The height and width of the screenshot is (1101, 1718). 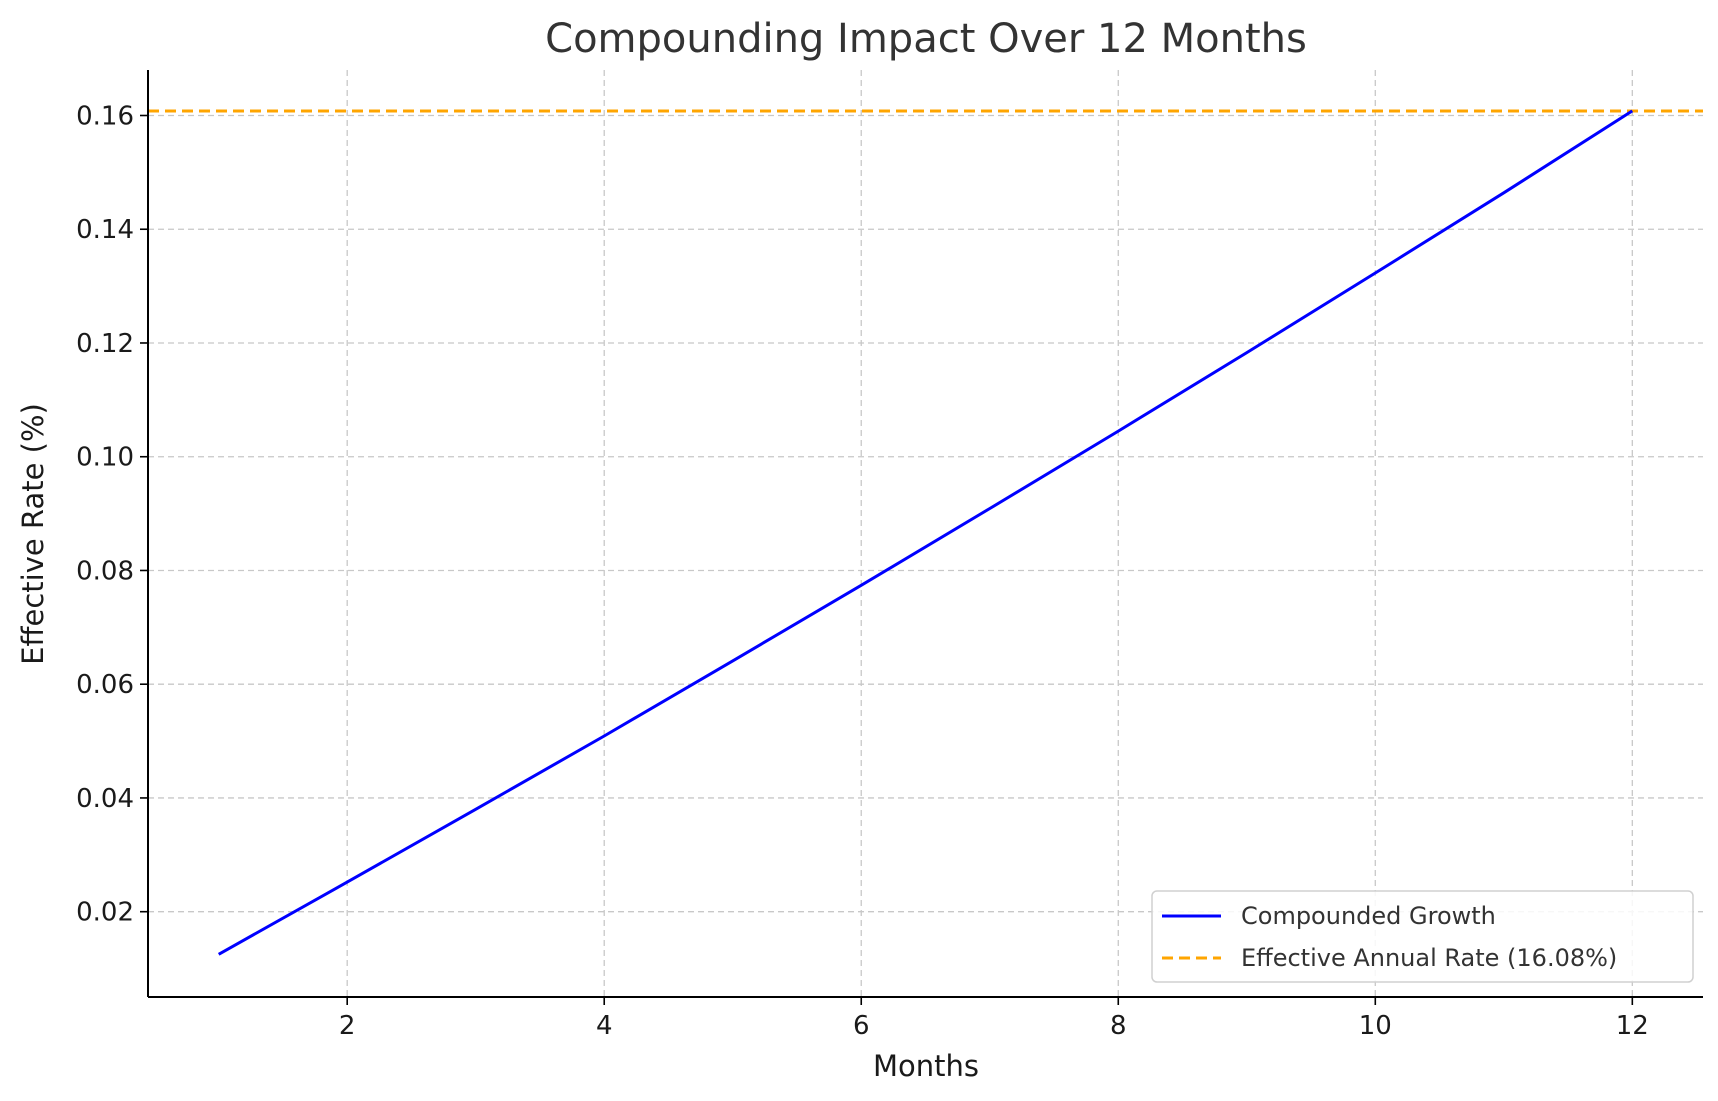 What do you see at coordinates (604, 1026) in the screenshot?
I see `x-tick-label: 4` at bounding box center [604, 1026].